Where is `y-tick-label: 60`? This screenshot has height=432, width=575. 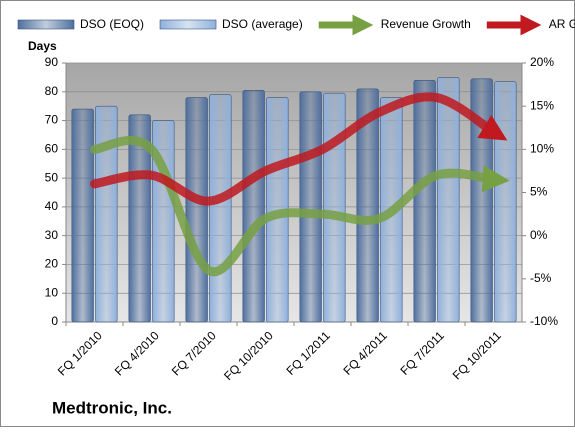 y-tick-label: 60 is located at coordinates (52, 149).